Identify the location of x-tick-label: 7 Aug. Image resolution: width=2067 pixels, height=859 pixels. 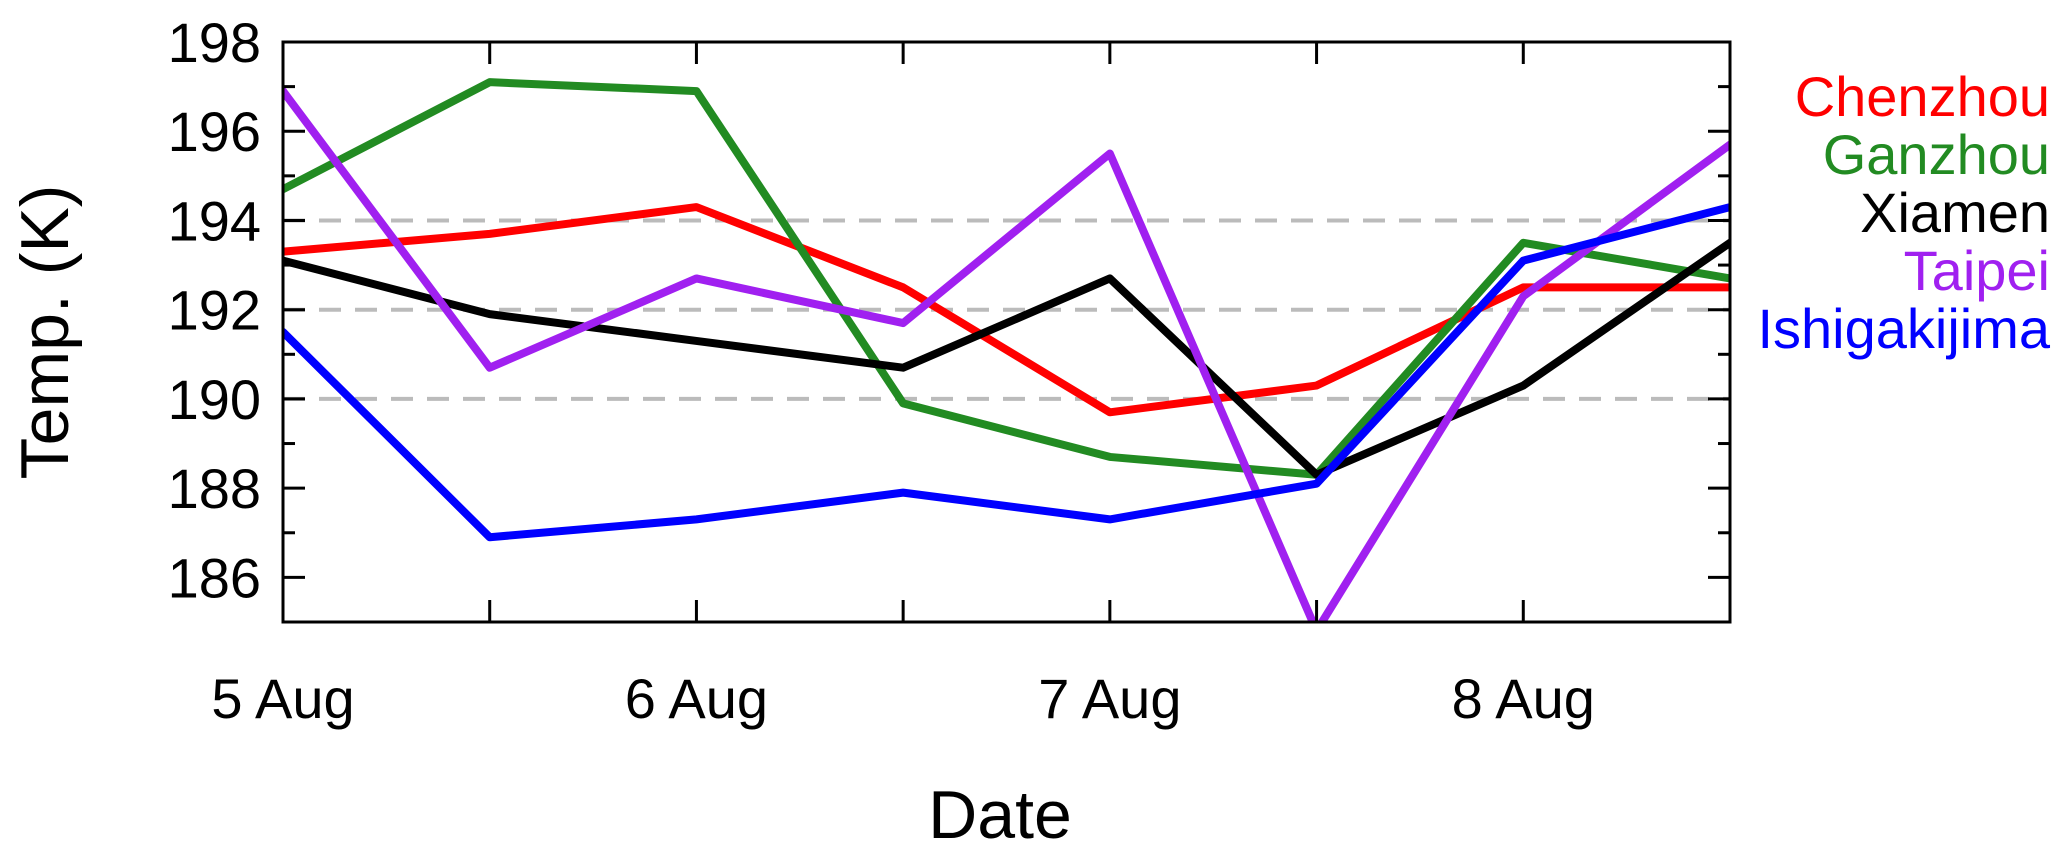
(1109, 698).